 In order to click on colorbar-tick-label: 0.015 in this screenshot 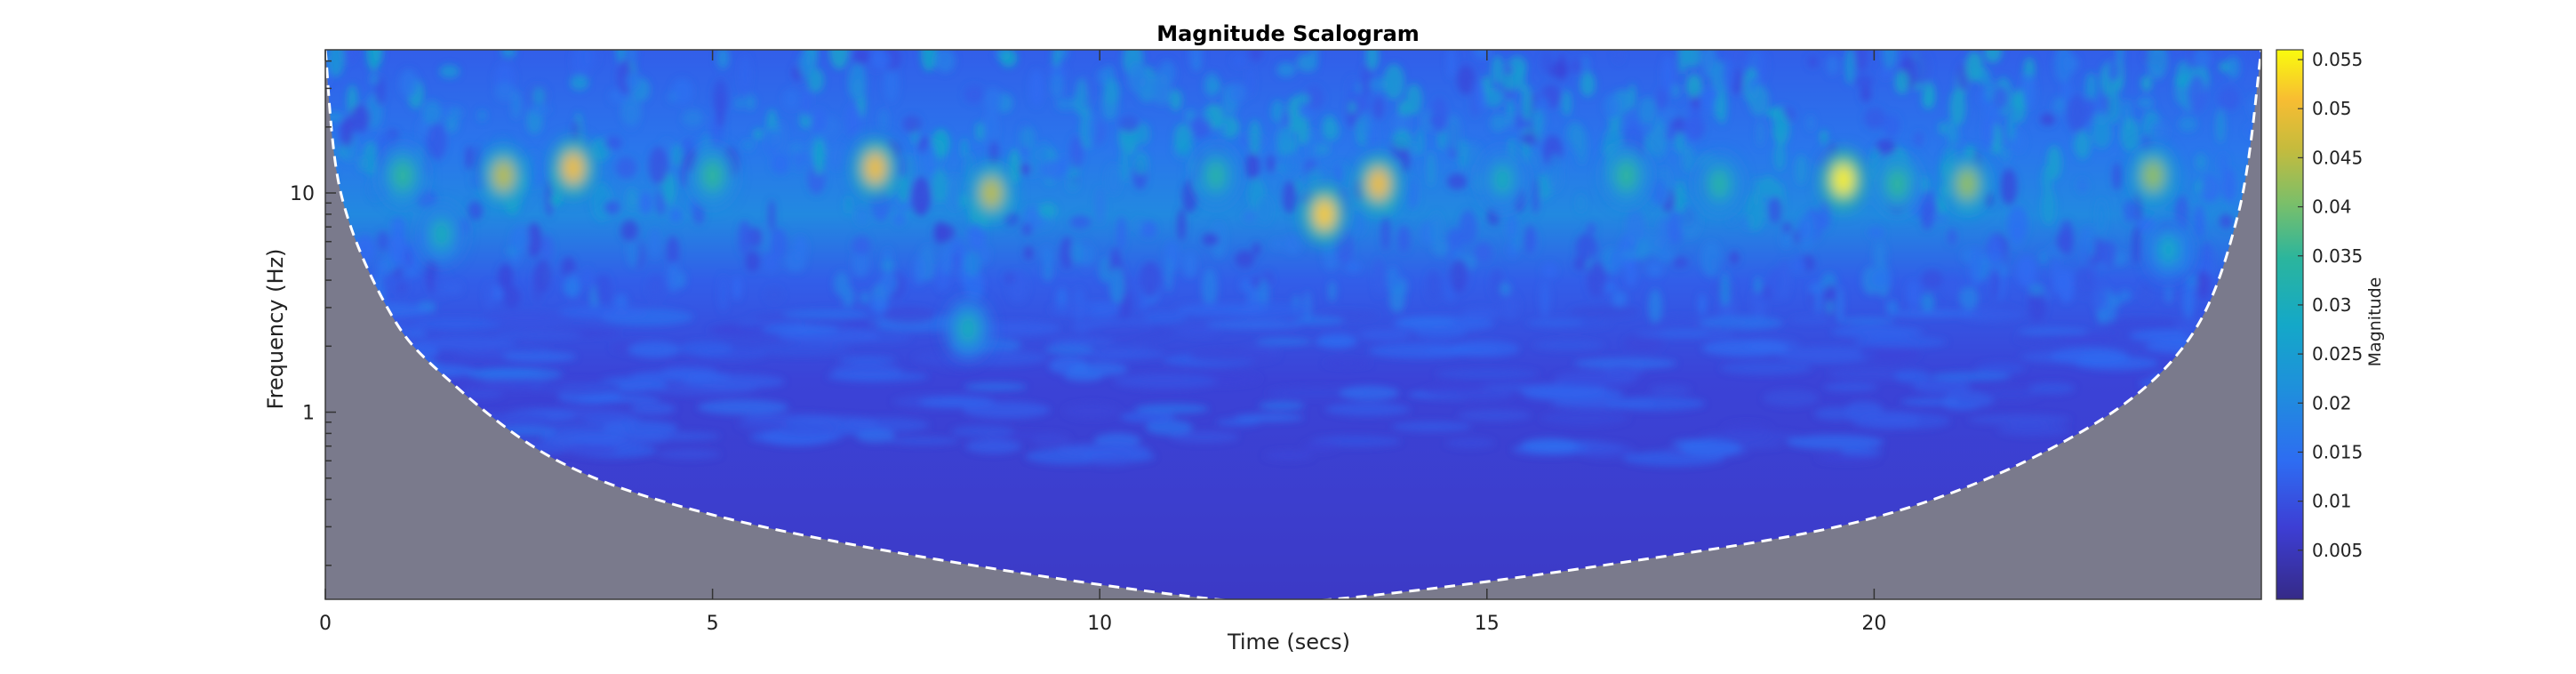, I will do `click(2337, 452)`.